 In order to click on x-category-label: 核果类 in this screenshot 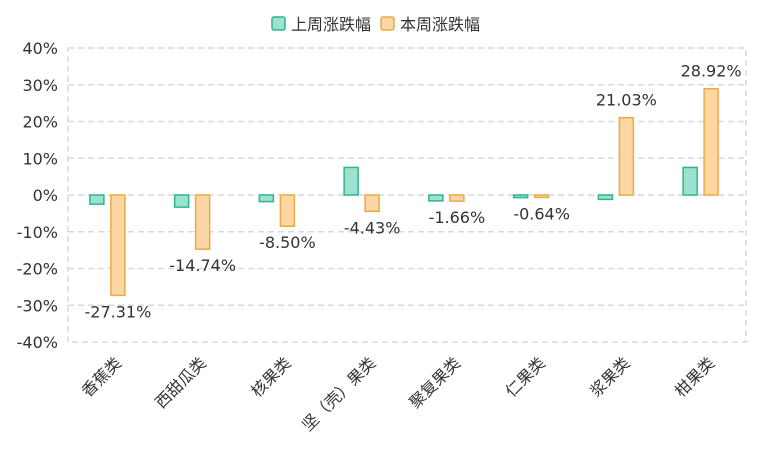, I will do `click(270, 376)`.